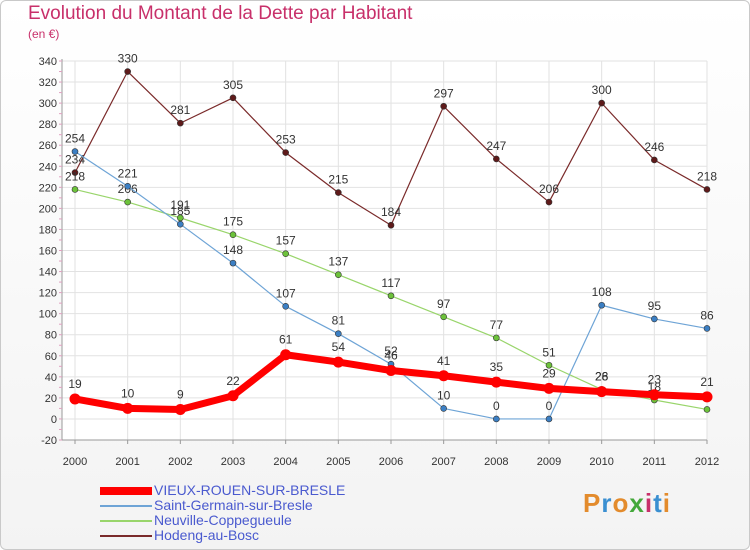 This screenshot has height=550, width=750. Describe the element at coordinates (54, 420) in the screenshot. I see `y-tick-label: 0` at that location.